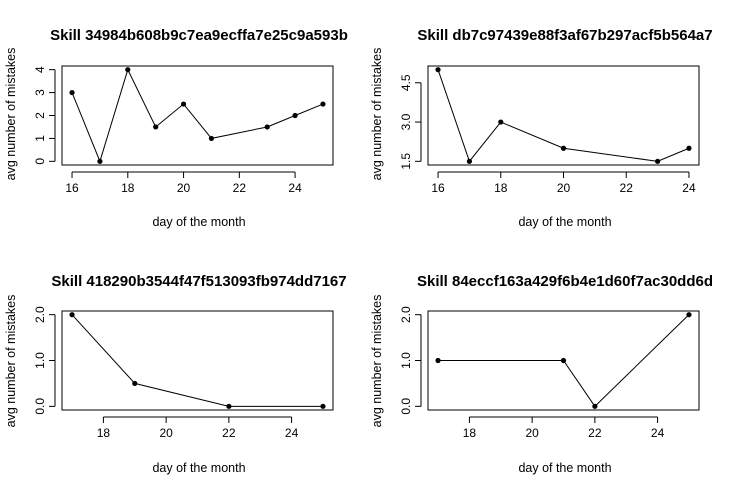 This screenshot has height=492, width=732. What do you see at coordinates (470, 433) in the screenshot?
I see `panel-4-x-tick-label: 18` at bounding box center [470, 433].